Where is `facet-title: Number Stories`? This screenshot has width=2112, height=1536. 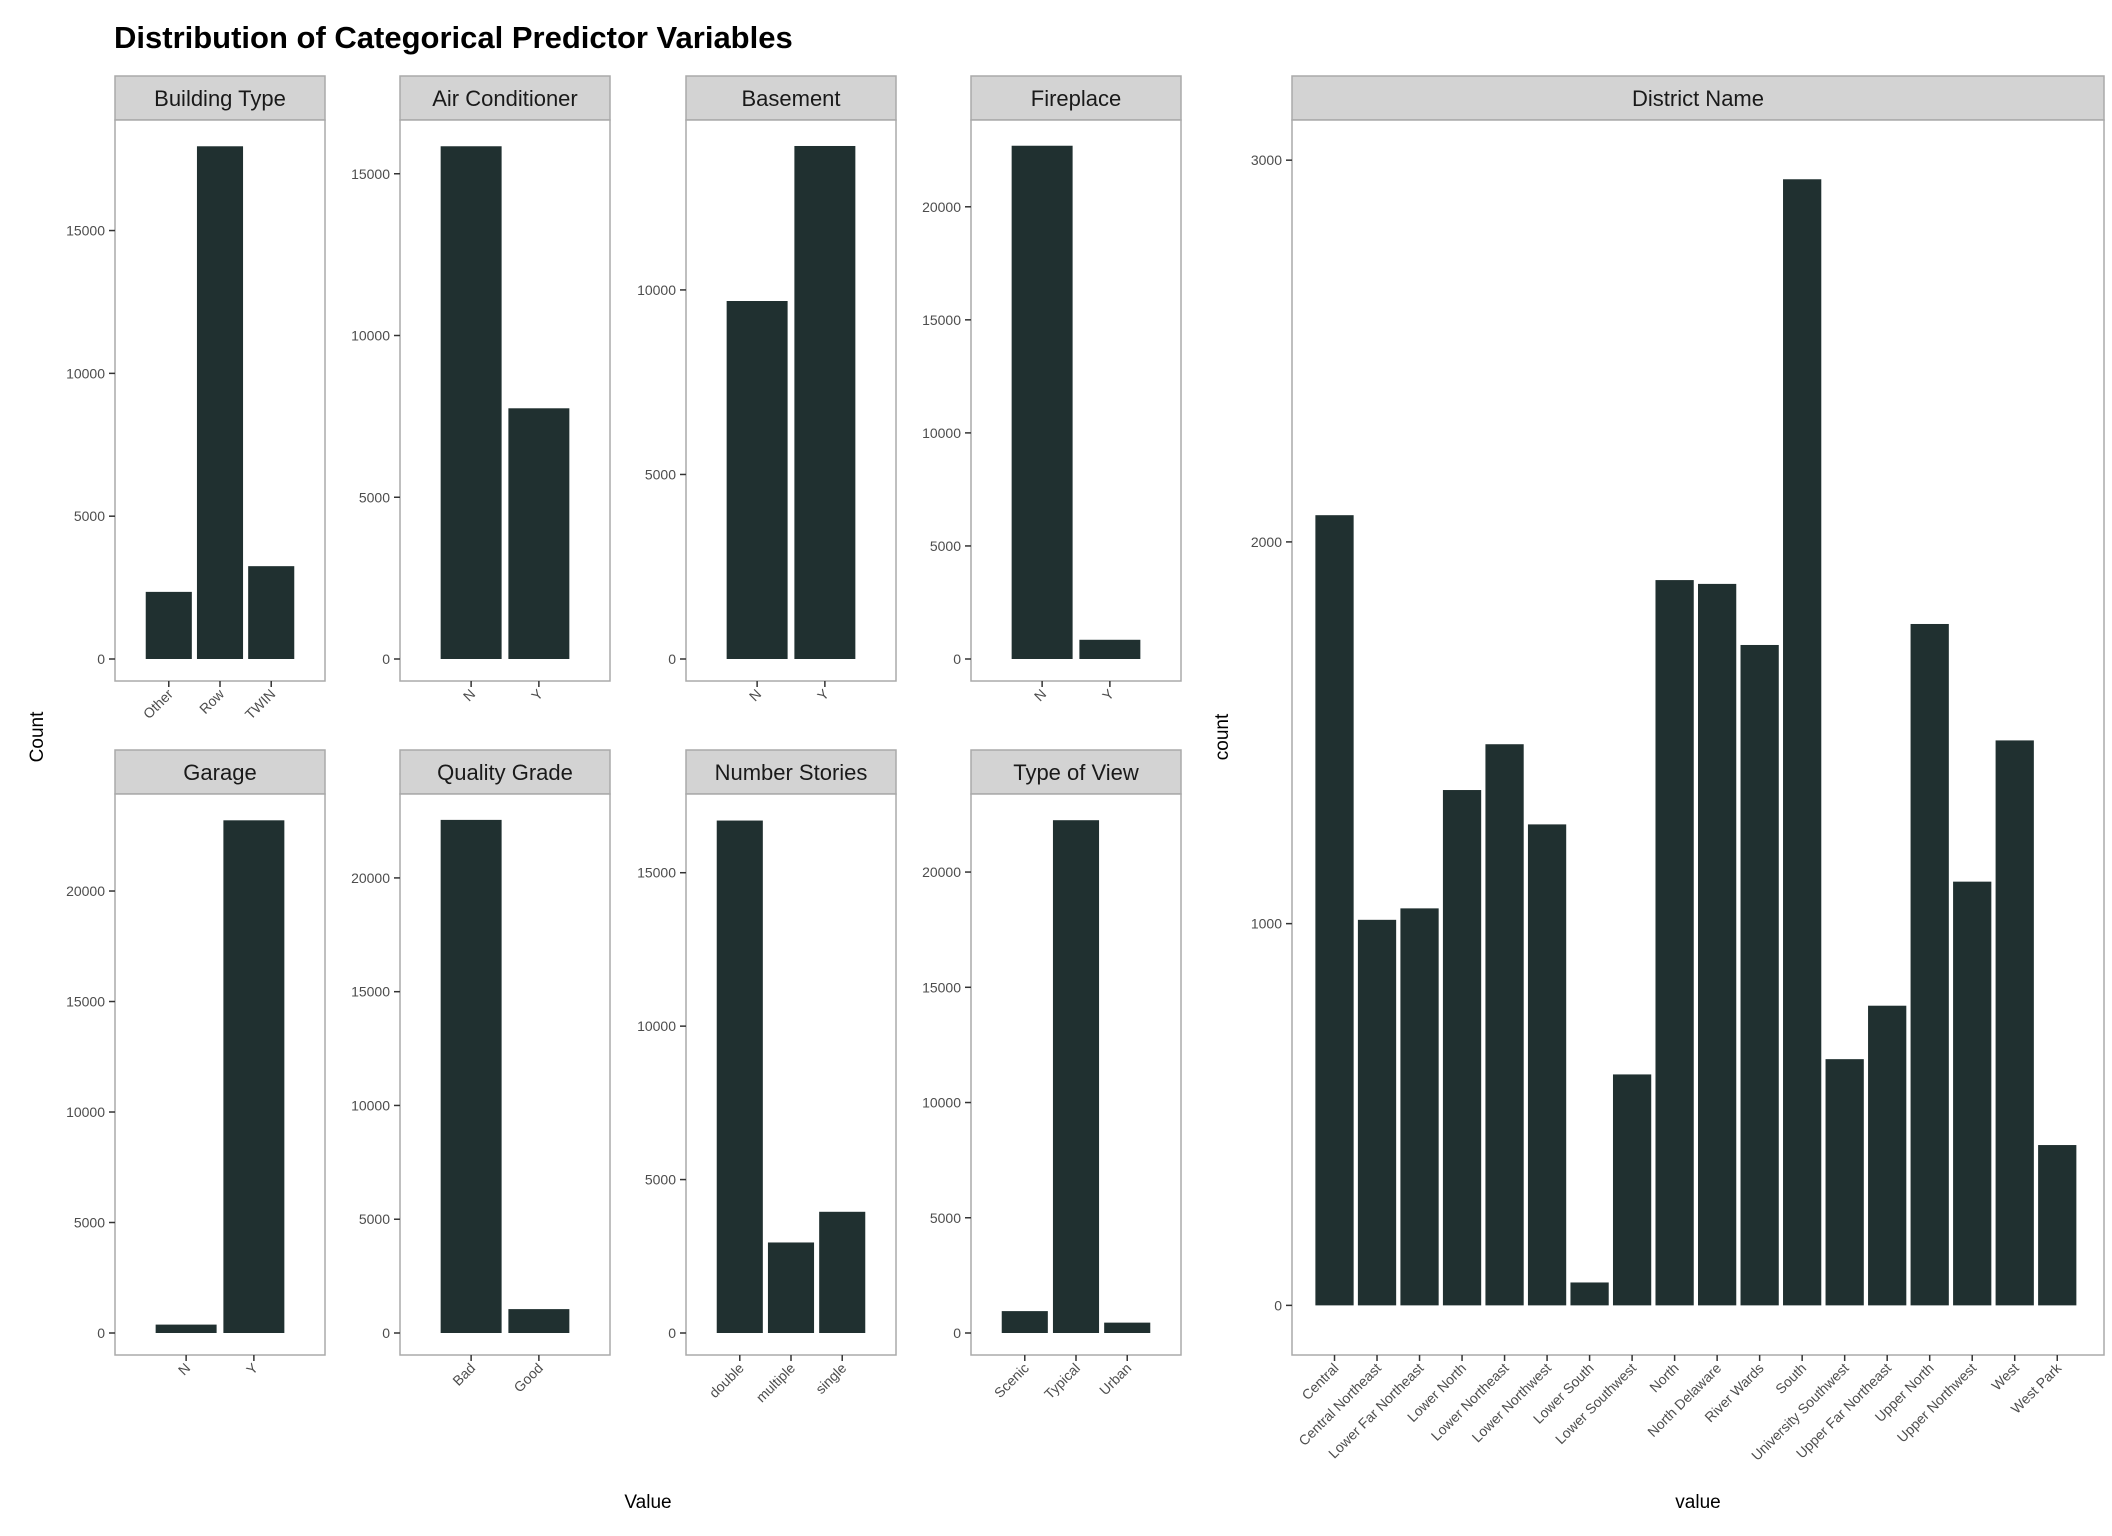
facet-title: Number Stories is located at coordinates (791, 772).